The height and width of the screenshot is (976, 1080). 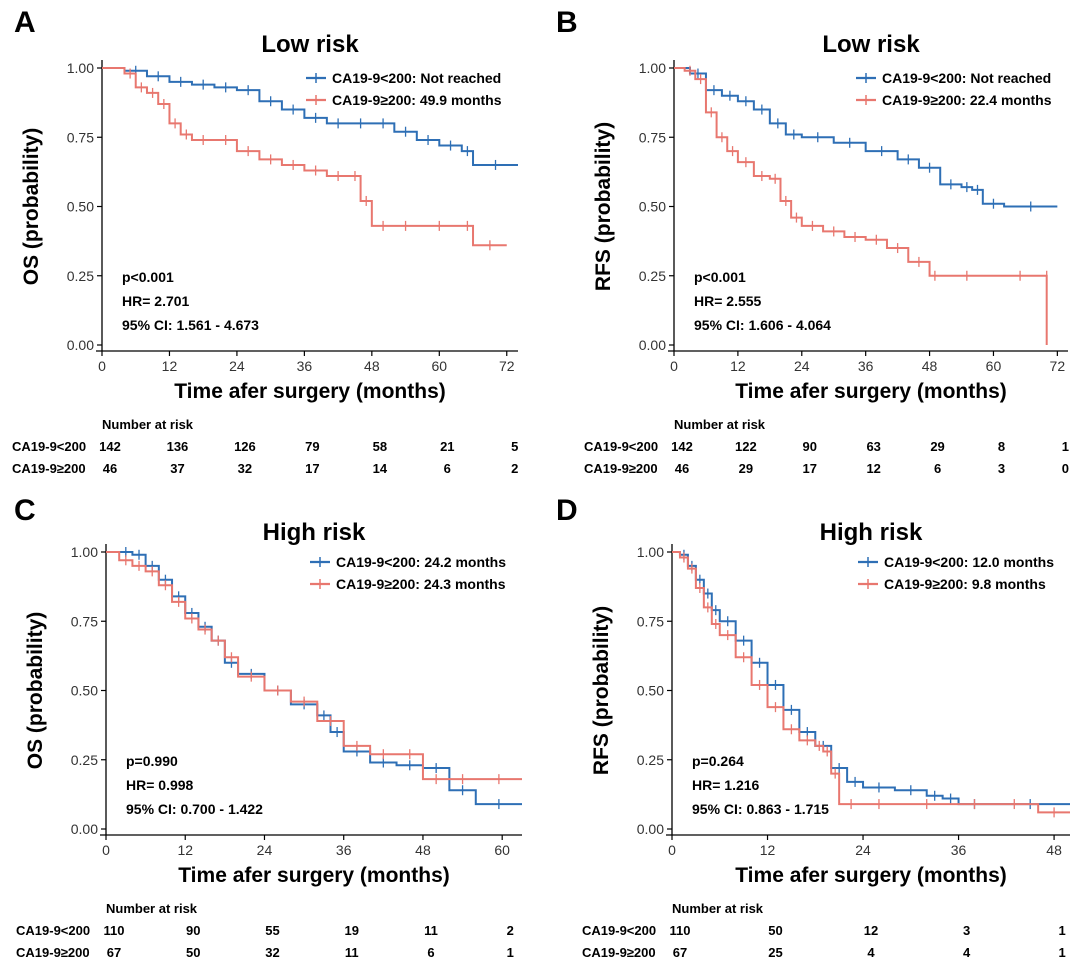 What do you see at coordinates (156, 301) in the screenshot?
I see `stat-line: HR= 2.701` at bounding box center [156, 301].